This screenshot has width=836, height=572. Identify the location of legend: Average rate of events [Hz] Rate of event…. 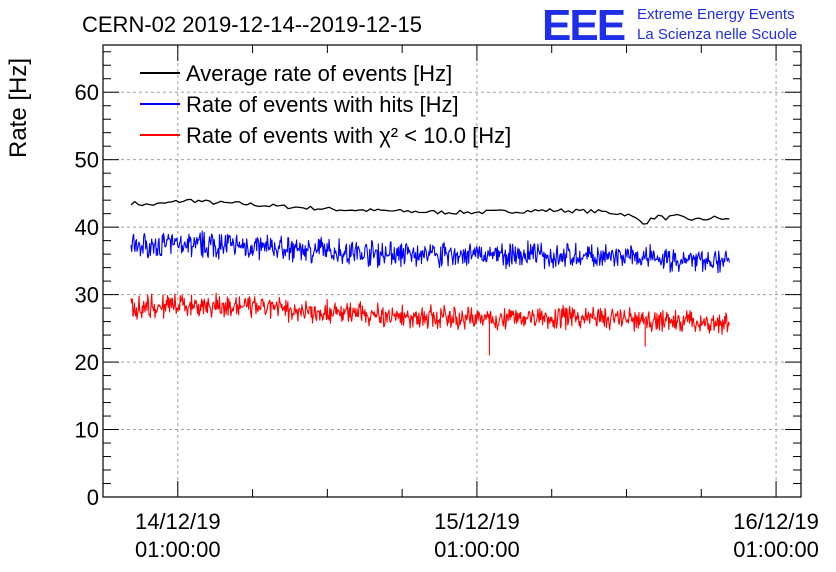
(325, 104).